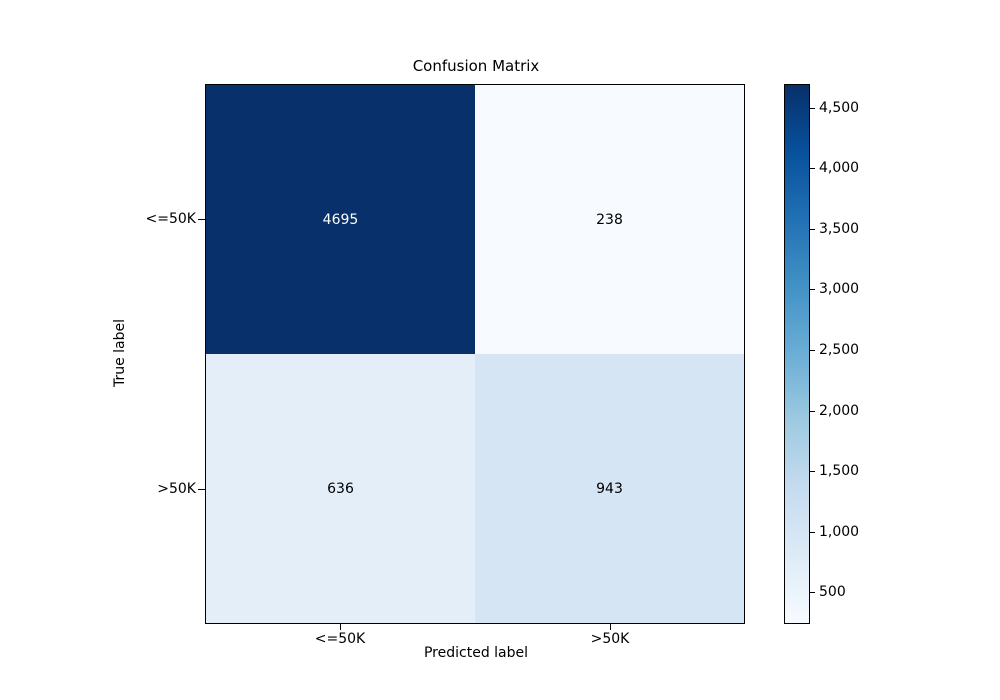  Describe the element at coordinates (476, 66) in the screenshot. I see `chart-title: Confusion Matrix` at that location.